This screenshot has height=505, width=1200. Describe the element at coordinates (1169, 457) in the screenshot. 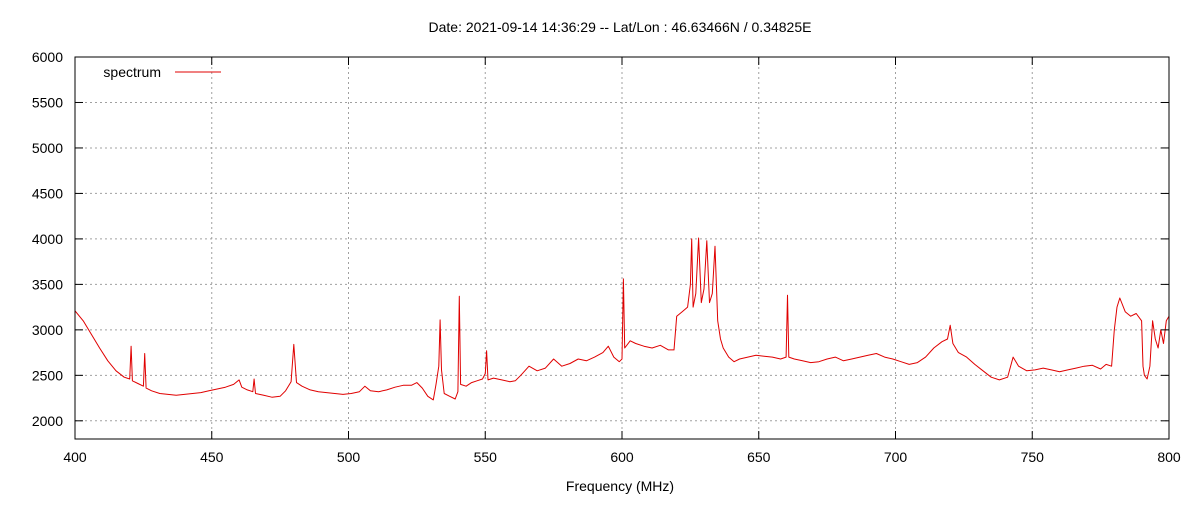

I see `x-tick-label: 800` at that location.